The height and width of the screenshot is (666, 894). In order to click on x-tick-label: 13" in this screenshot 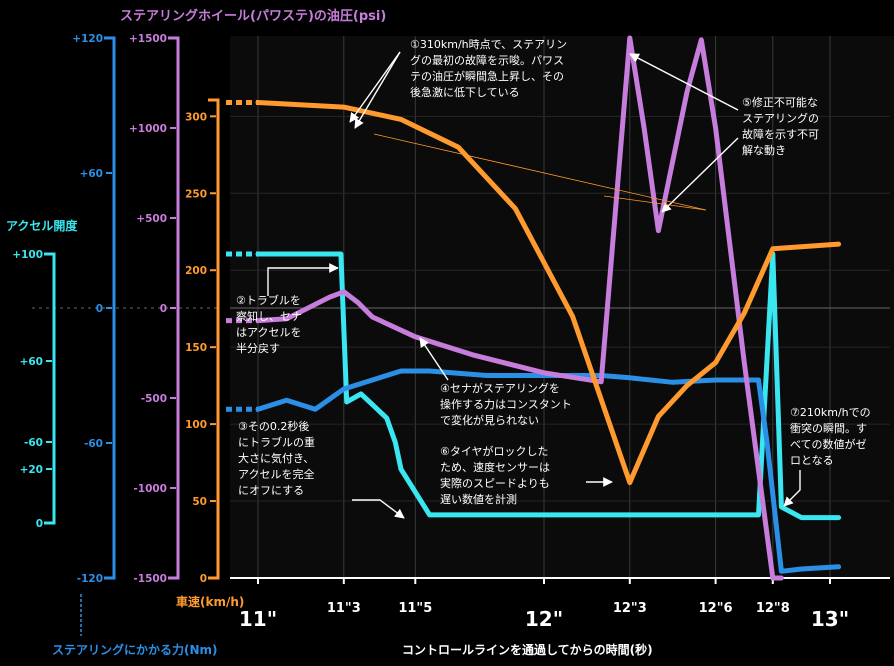, I will do `click(830, 619)`.